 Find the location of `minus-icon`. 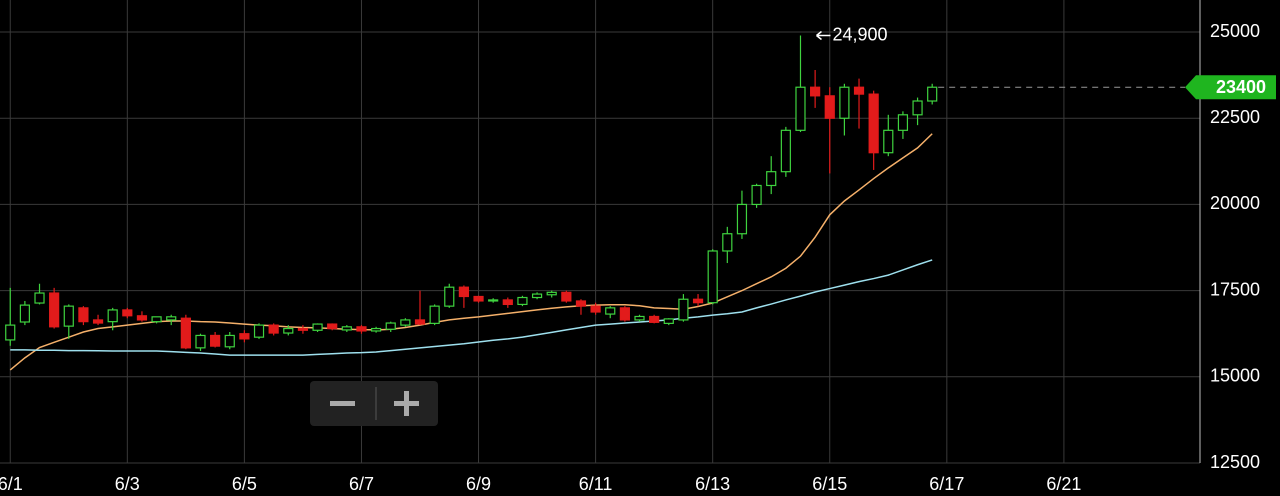

minus-icon is located at coordinates (342, 403).